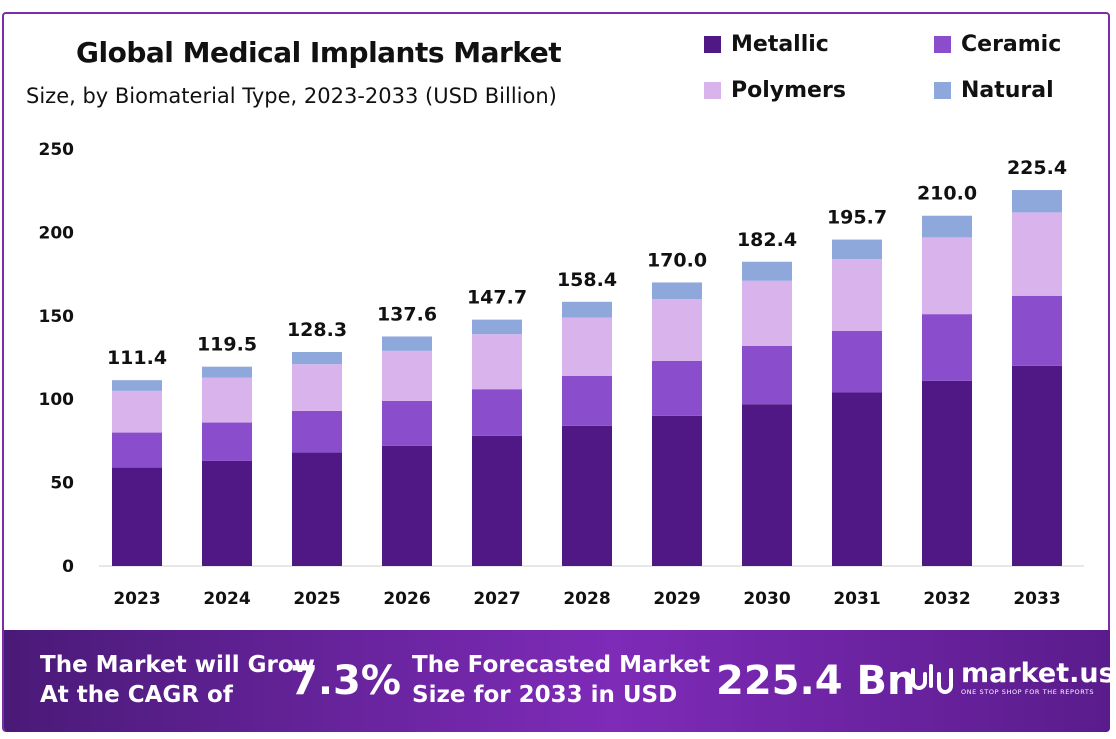 This screenshot has height=739, width=1116. Describe the element at coordinates (856, 599) in the screenshot. I see `x-tick-label: 2031` at that location.